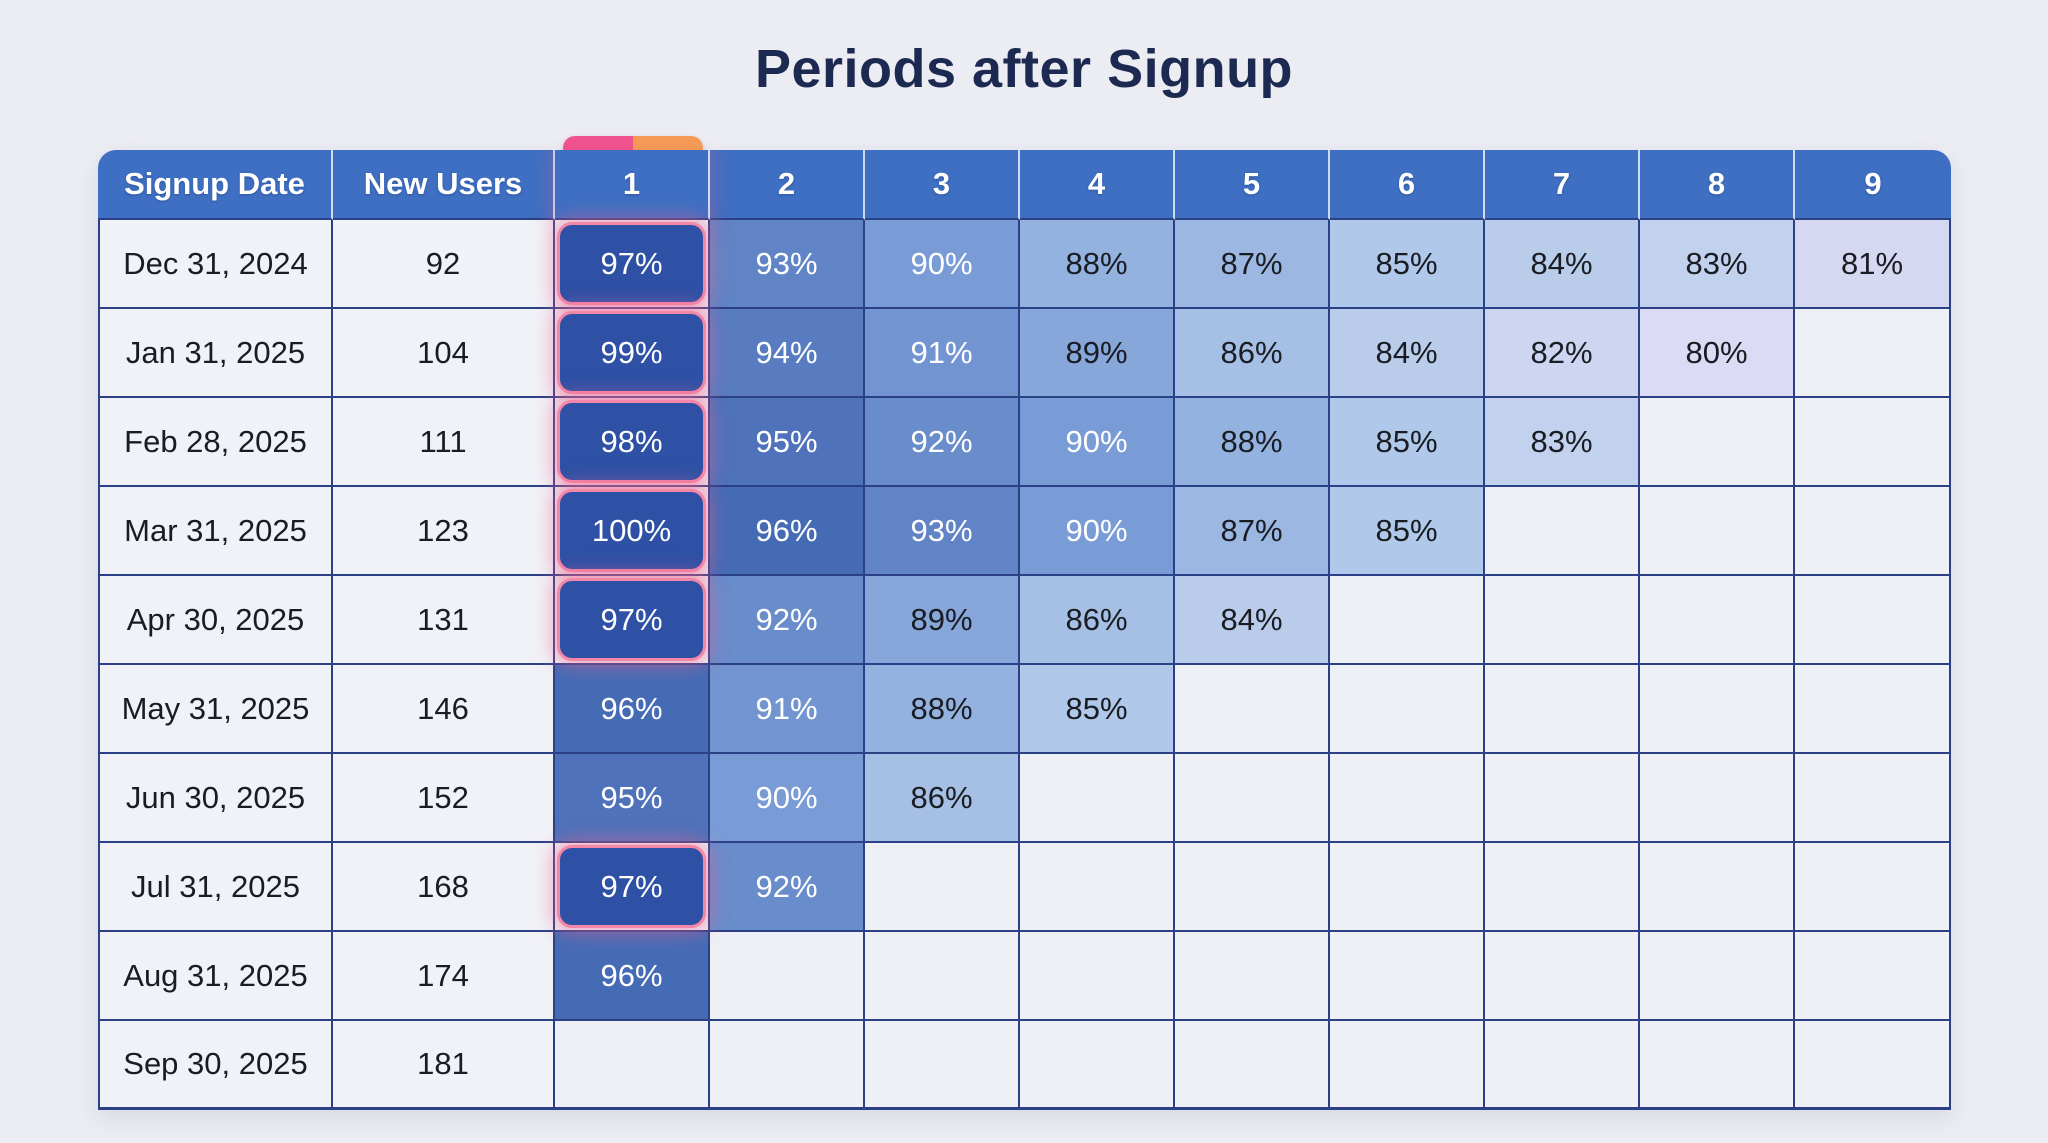 This screenshot has height=1143, width=2048. I want to click on column-header-3: 3, so click(942, 185).